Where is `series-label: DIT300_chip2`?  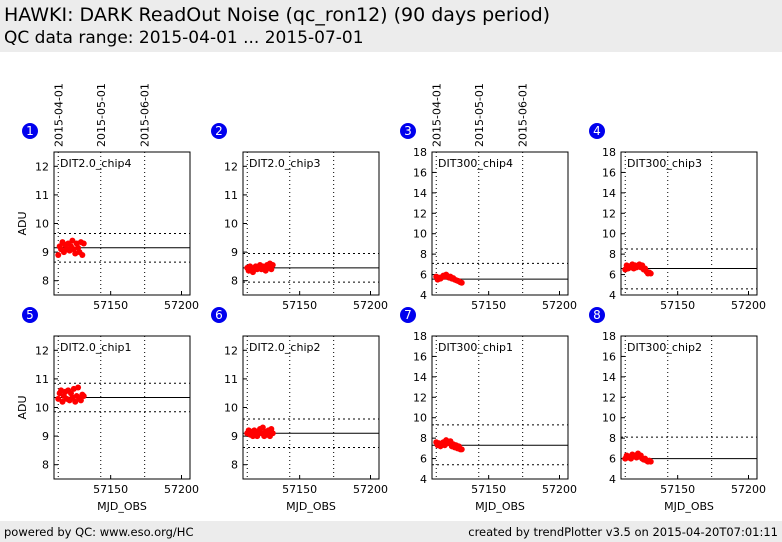 series-label: DIT300_chip2 is located at coordinates (664, 347).